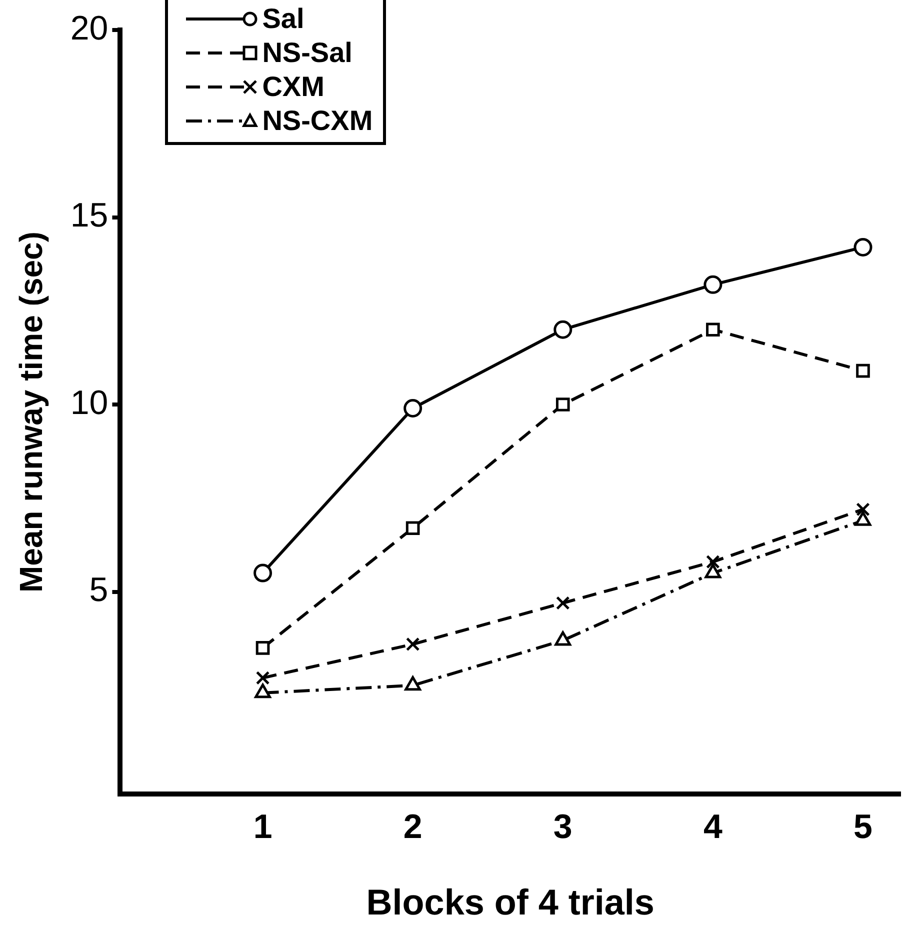 The image size is (911, 950). I want to click on x-axis-title: Blocks of 4 trials, so click(510, 901).